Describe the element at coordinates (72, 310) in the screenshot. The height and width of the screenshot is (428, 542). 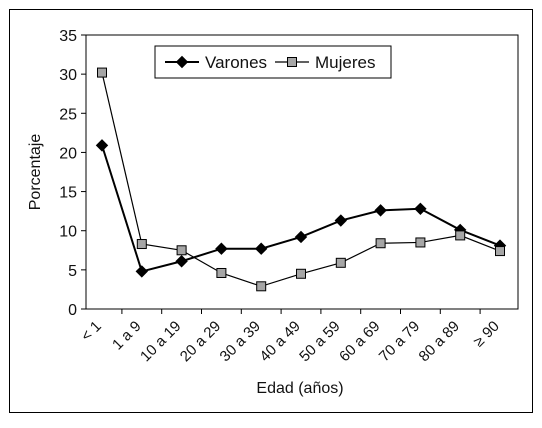
I see `y-tick-label: 0` at that location.